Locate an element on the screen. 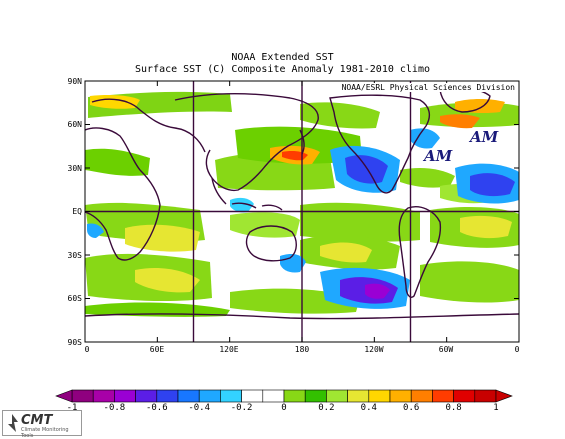  logo-mark-icon is located at coordinates (13, 423).